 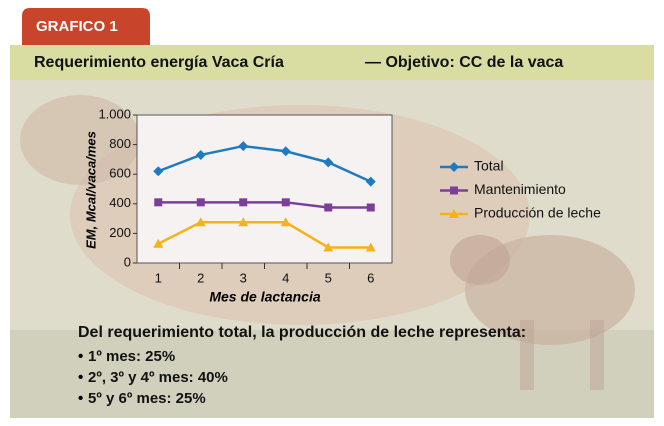 I want to click on tab, so click(x=86, y=26).